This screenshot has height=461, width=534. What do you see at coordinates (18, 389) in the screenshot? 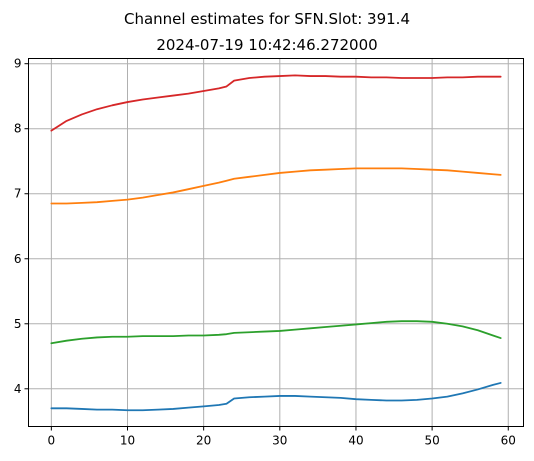
I see `y-tick-label: 4` at bounding box center [18, 389].